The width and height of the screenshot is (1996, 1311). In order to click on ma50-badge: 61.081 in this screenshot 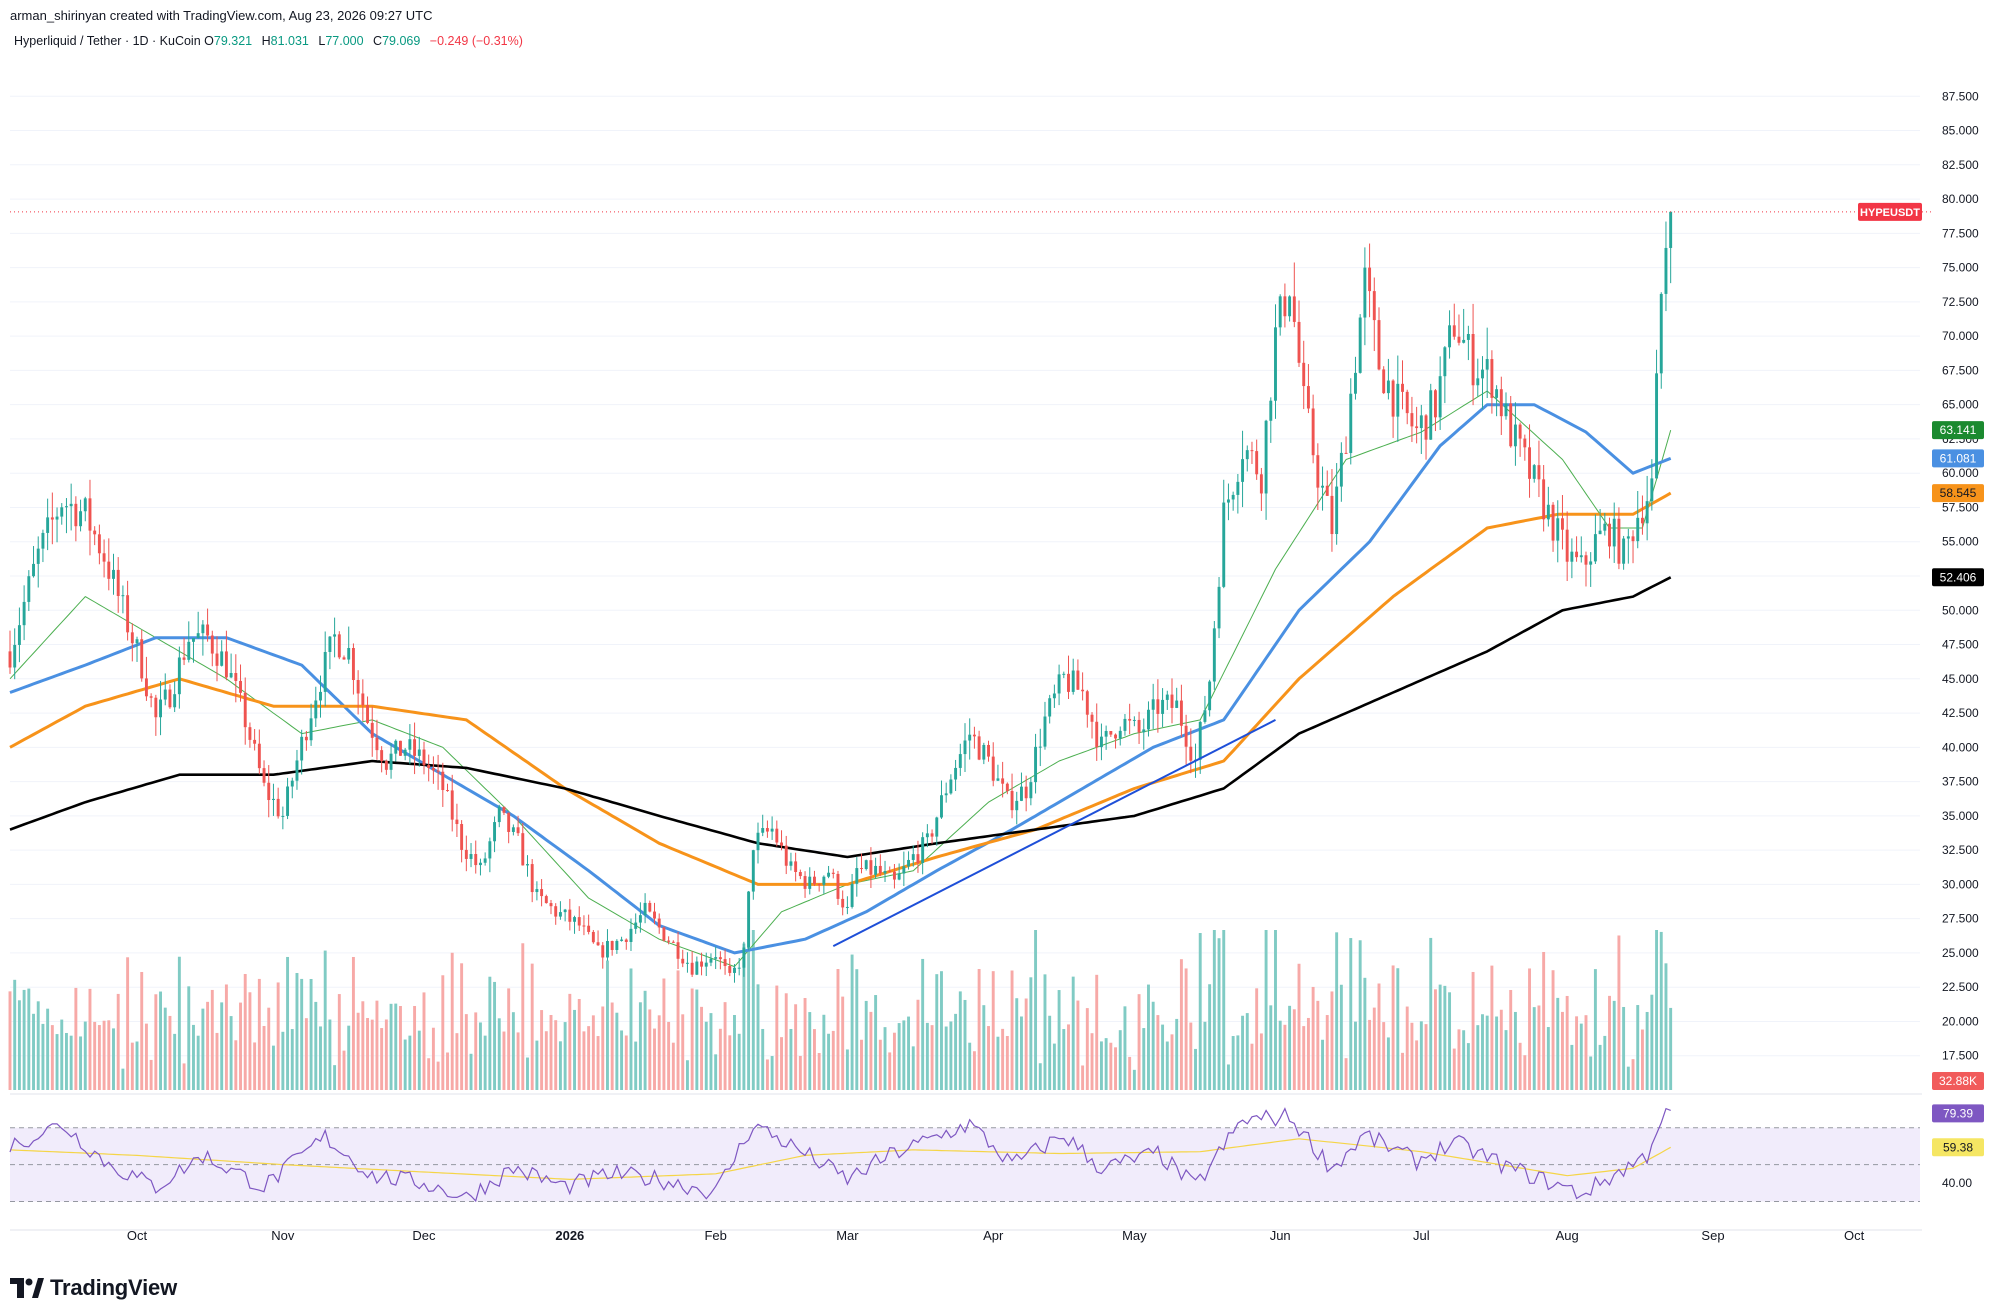, I will do `click(1958, 458)`.